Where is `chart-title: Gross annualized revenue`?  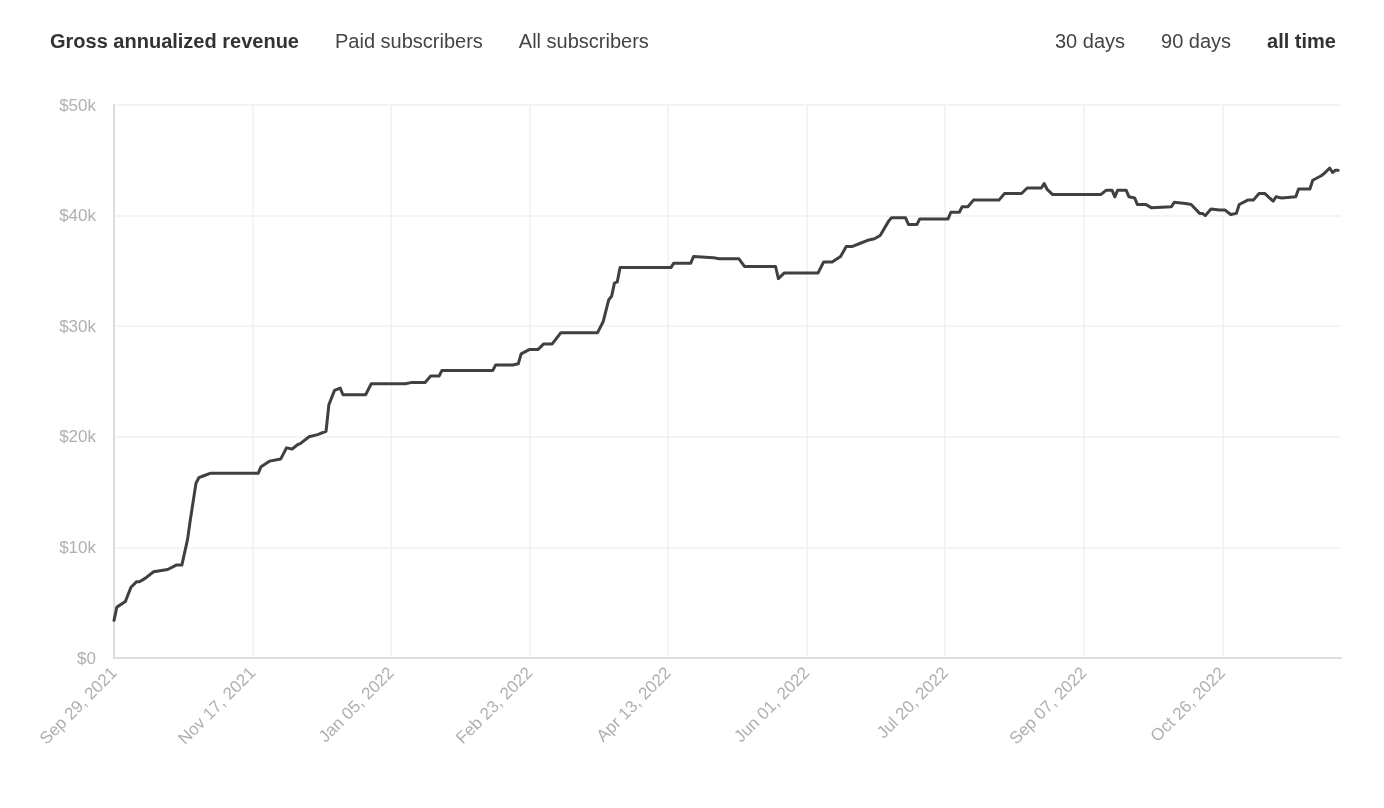 chart-title: Gross annualized revenue is located at coordinates (174, 41).